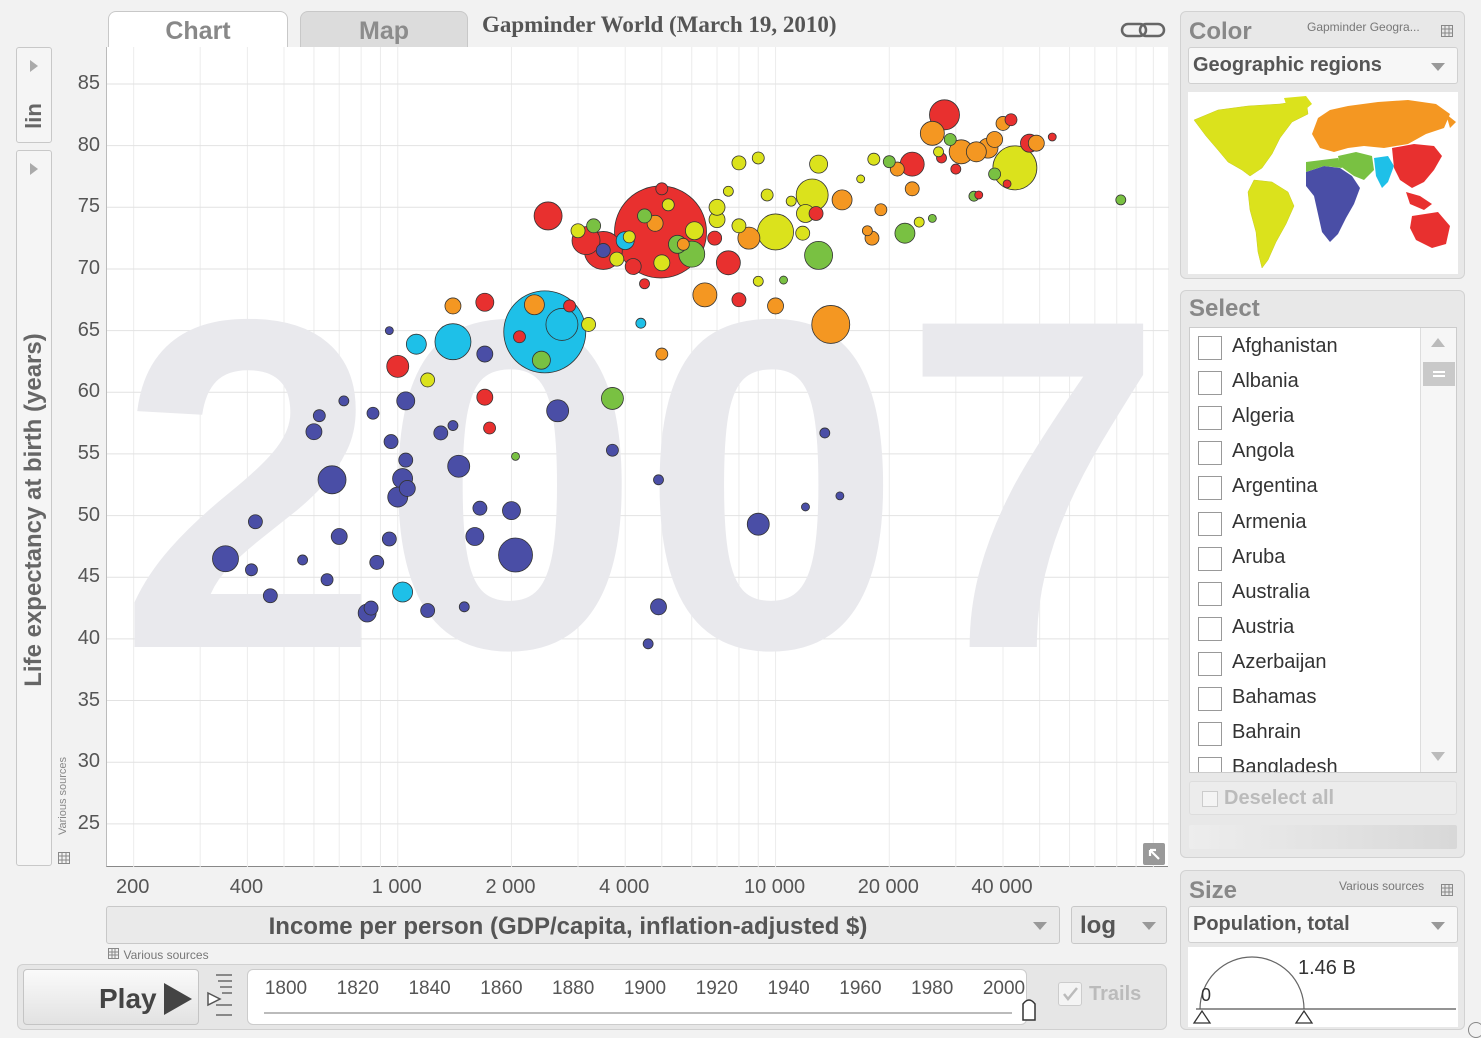 The image size is (1481, 1038). I want to click on scroll-thumb, so click(1439, 374).